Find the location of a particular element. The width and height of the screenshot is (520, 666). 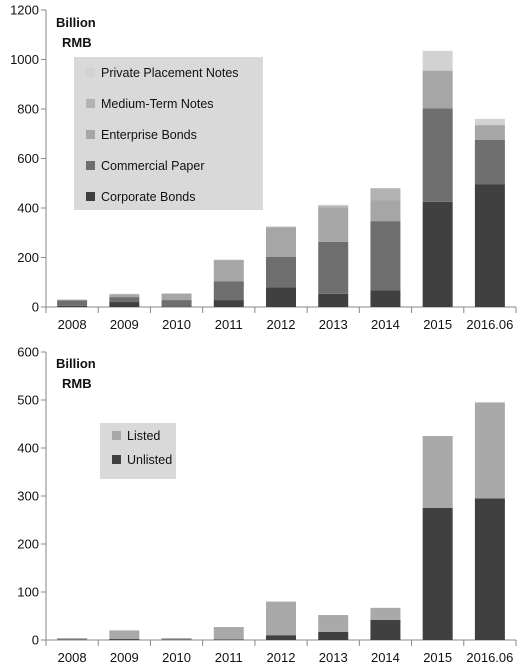

chart2-bar-unlisted-2015 is located at coordinates (437, 574).